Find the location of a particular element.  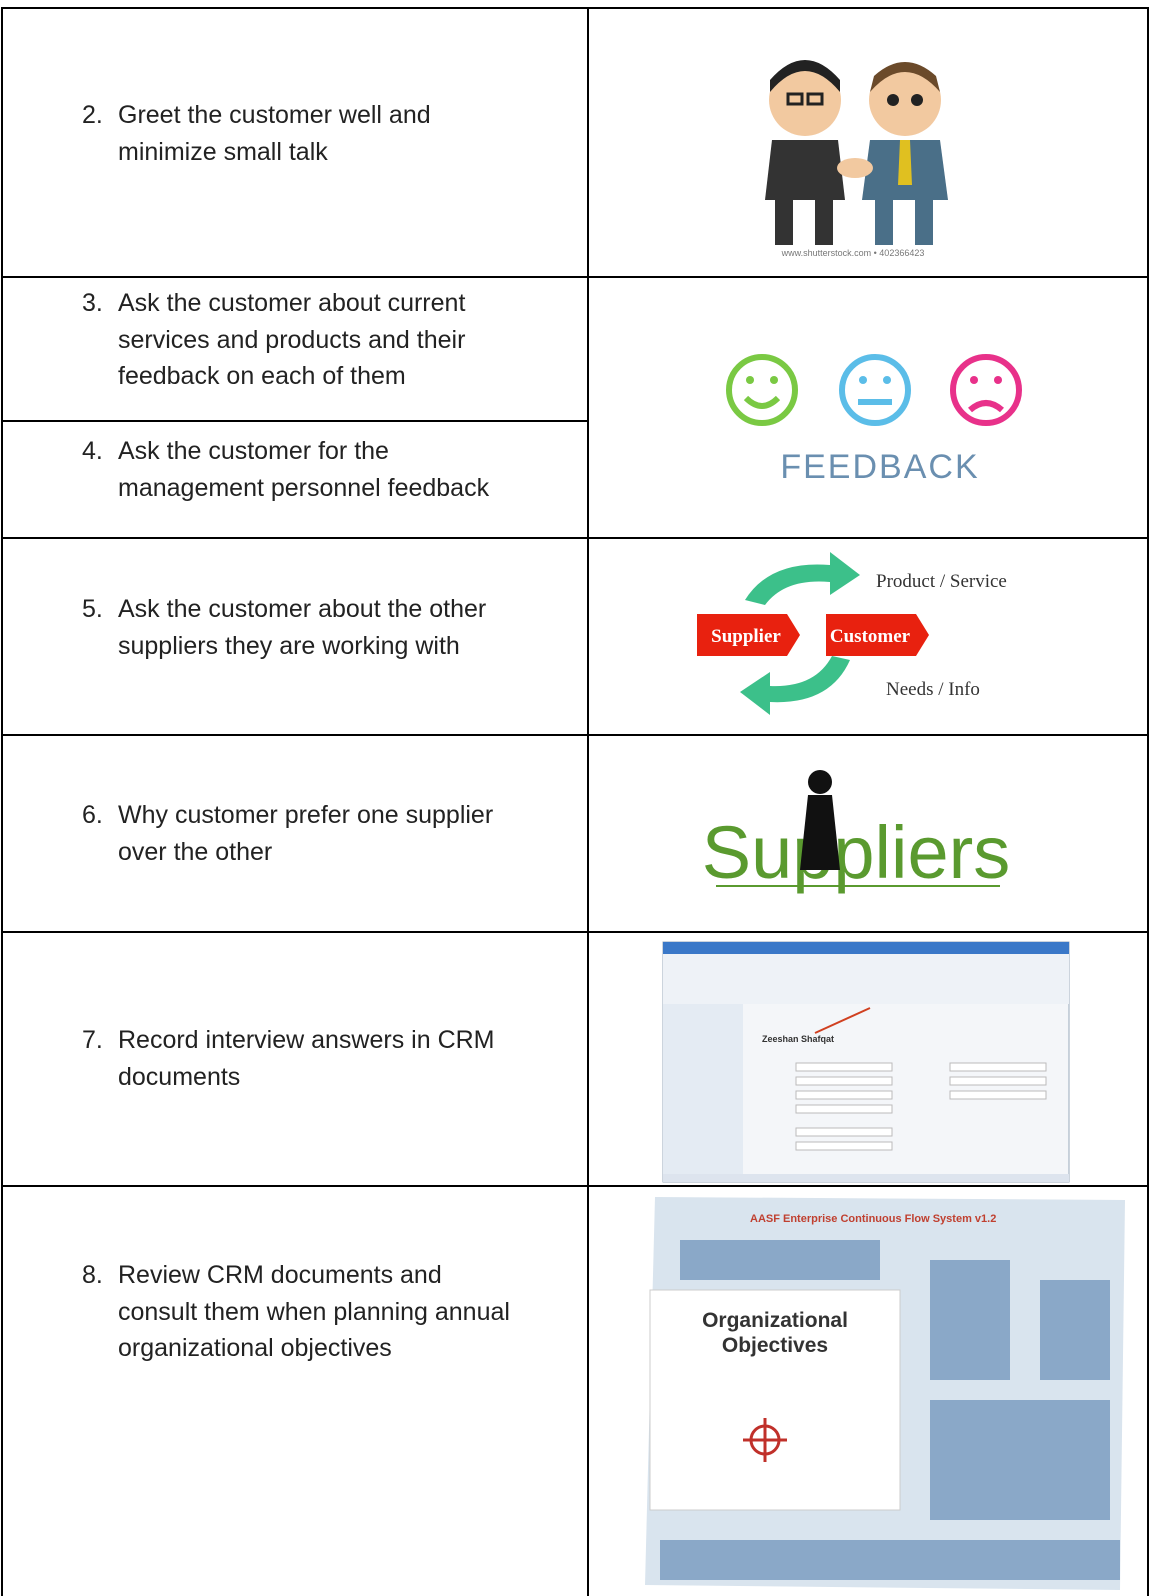

item-number: 2. is located at coordinates (92, 115).